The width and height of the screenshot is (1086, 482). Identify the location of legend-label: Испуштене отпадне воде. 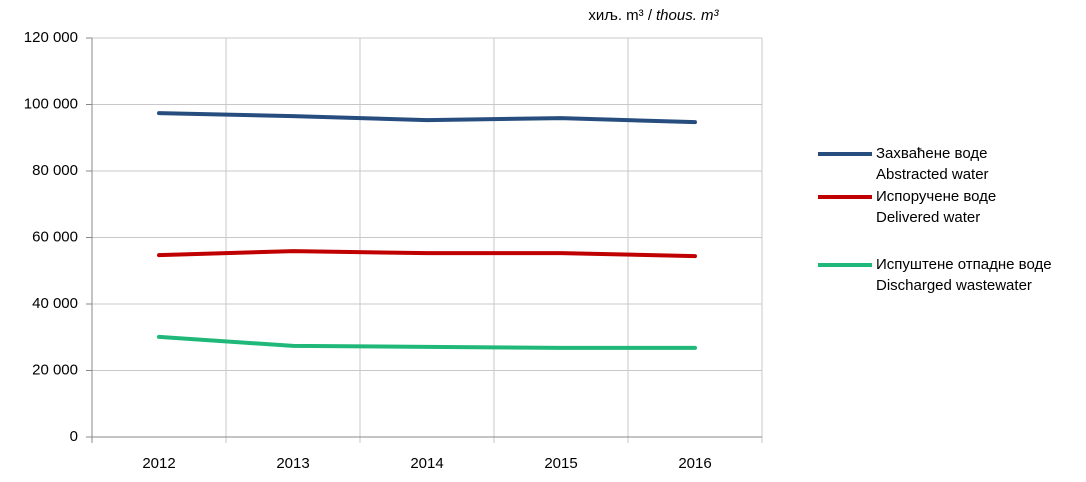
(964, 264).